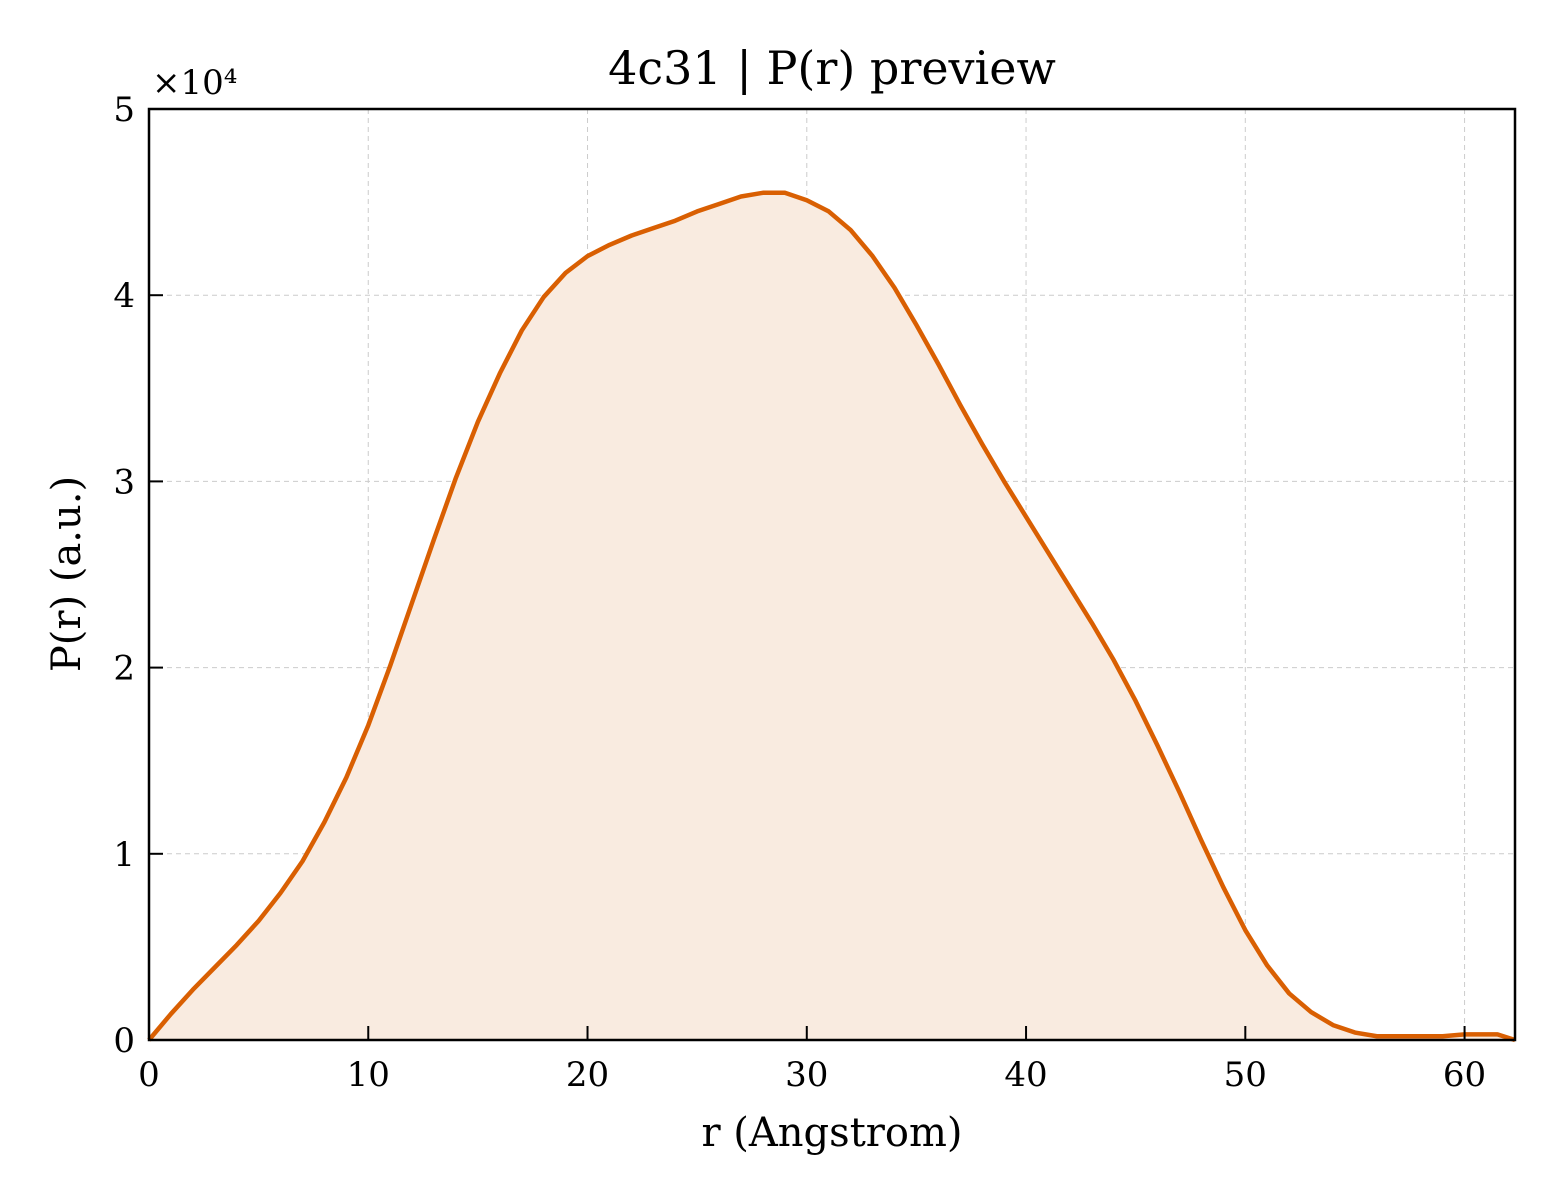  I want to click on y-tick-label: 2, so click(124, 669).